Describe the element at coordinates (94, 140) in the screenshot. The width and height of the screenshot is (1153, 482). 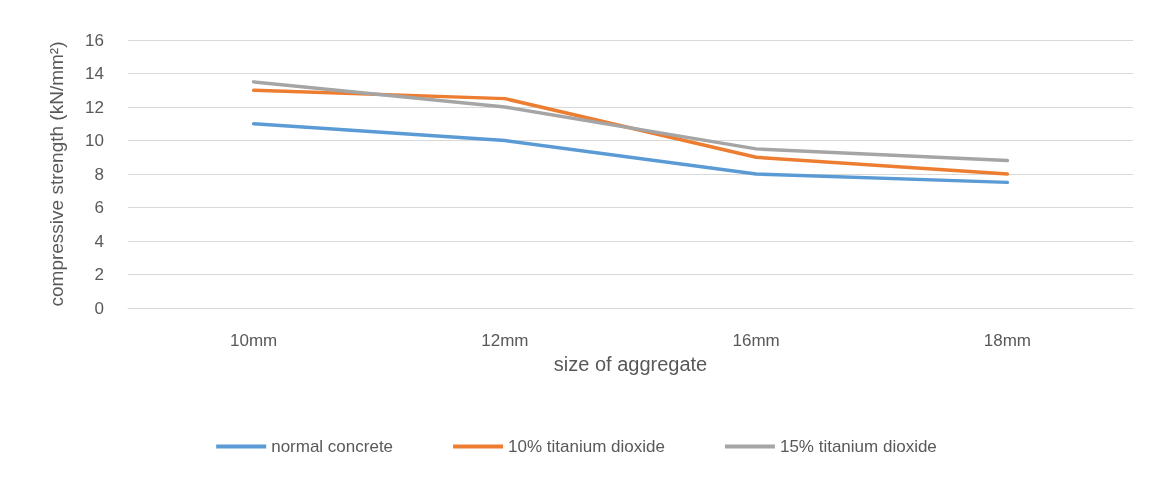
I see `y-tick-label: 10` at that location.